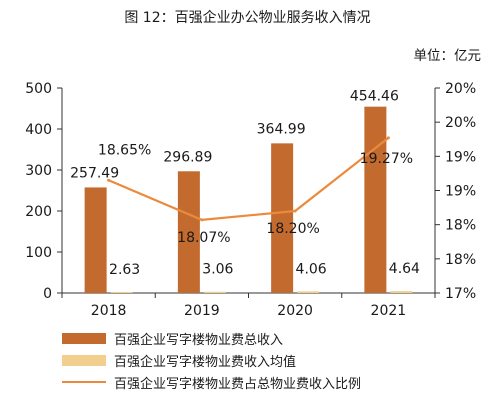 The height and width of the screenshot is (401, 495). What do you see at coordinates (47, 294) in the screenshot?
I see `left-tick-label: 0` at bounding box center [47, 294].